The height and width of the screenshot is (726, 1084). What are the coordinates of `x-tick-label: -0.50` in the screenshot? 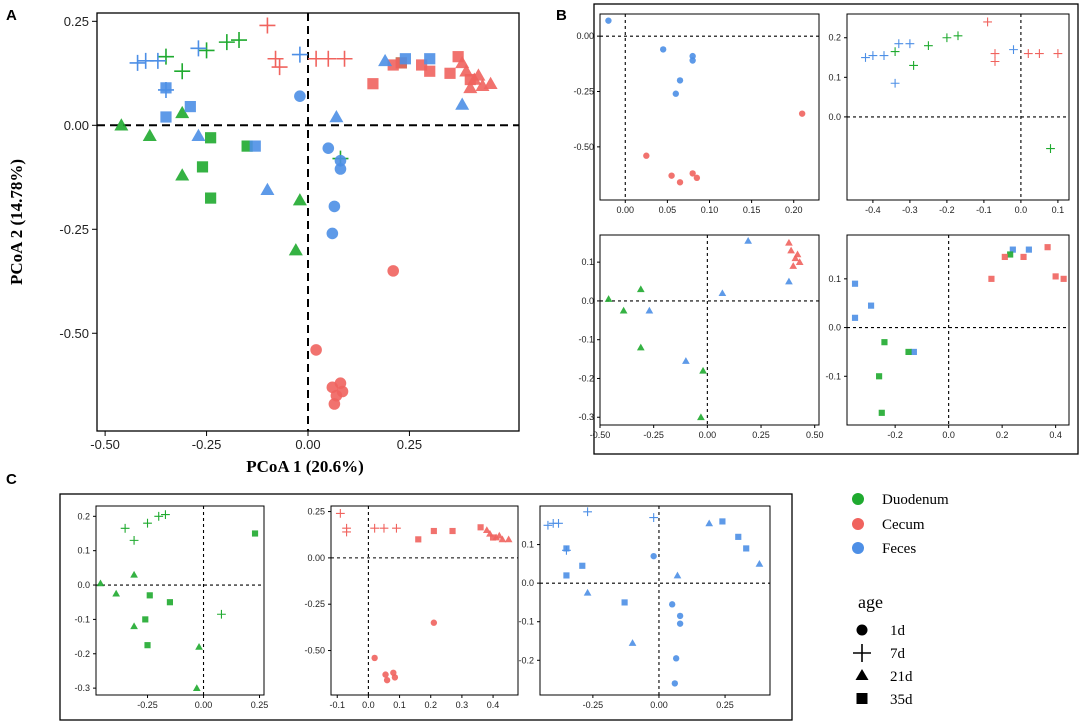 It's located at (600, 435).